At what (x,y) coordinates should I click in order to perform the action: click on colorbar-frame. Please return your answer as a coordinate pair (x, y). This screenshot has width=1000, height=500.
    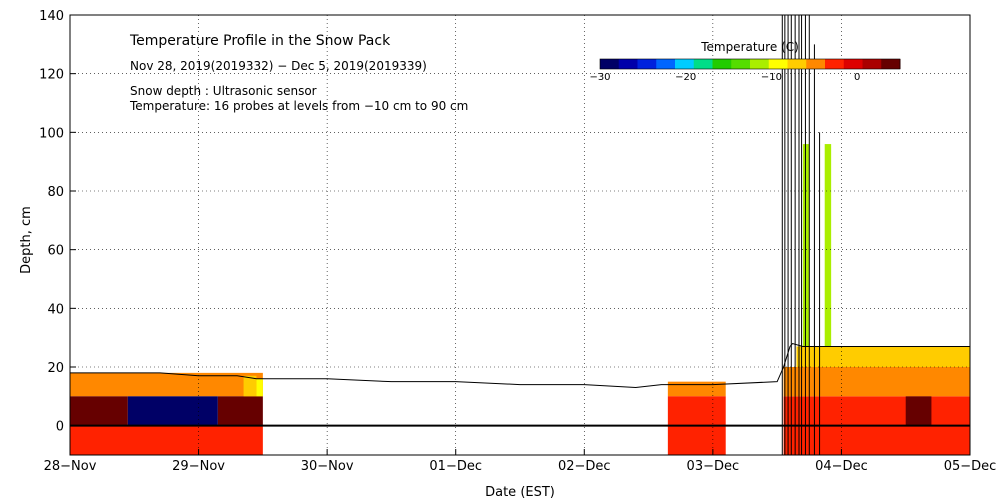
    Looking at the image, I should click on (750, 64).